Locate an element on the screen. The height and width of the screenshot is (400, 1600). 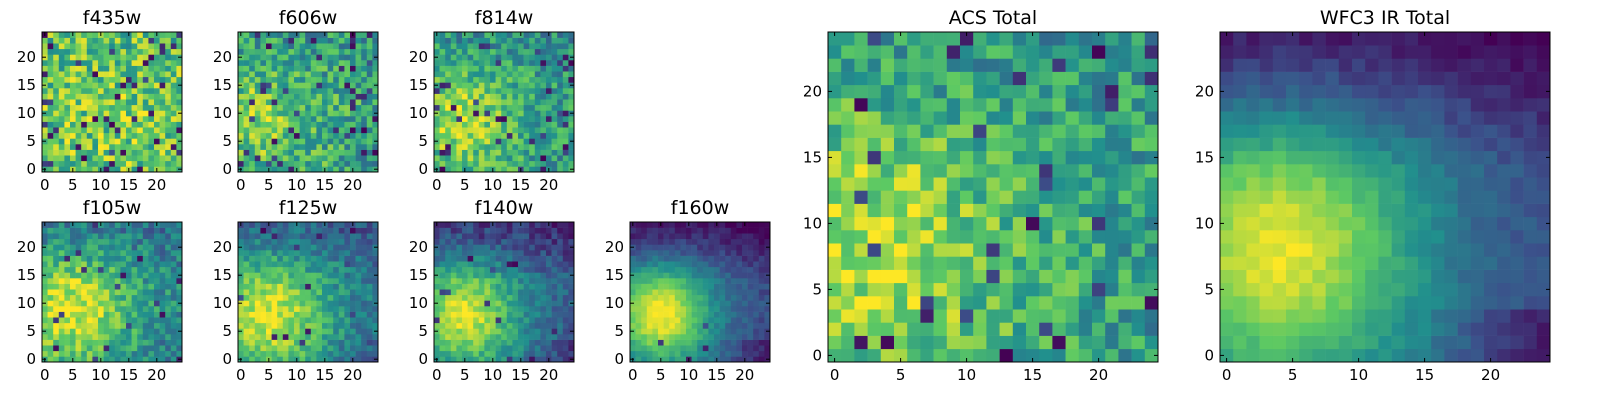
x-tick-label: 20 is located at coordinates (156, 185).